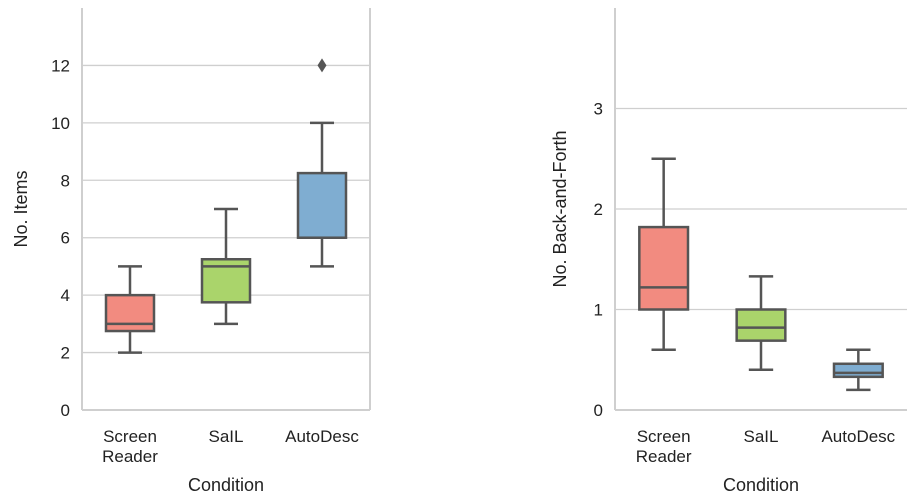 This screenshot has height=500, width=907. What do you see at coordinates (322, 65) in the screenshot?
I see `outlier-marker` at bounding box center [322, 65].